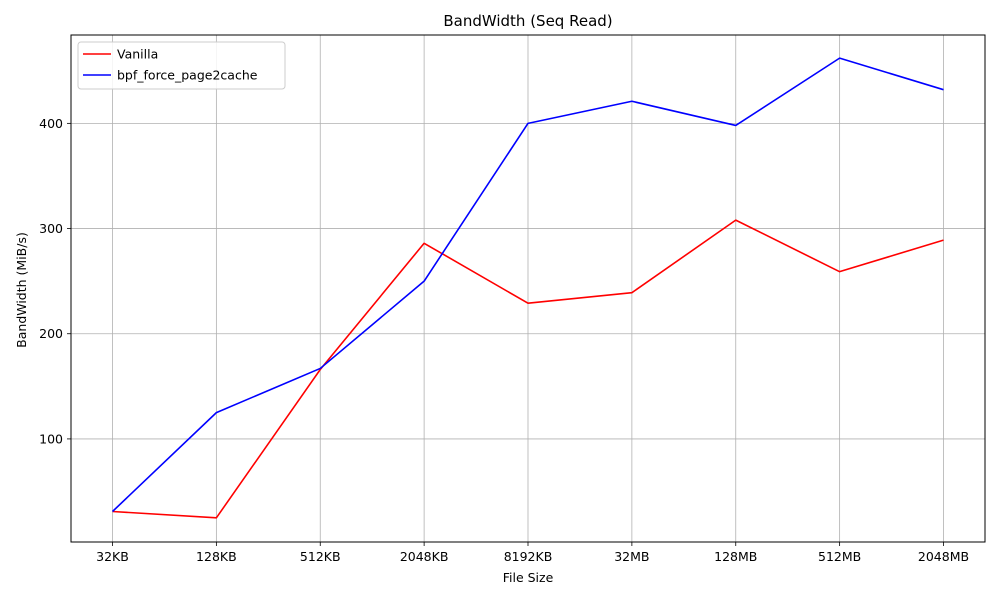  Describe the element at coordinates (528, 556) in the screenshot. I see `x-tick-label: 8192KB` at that location.